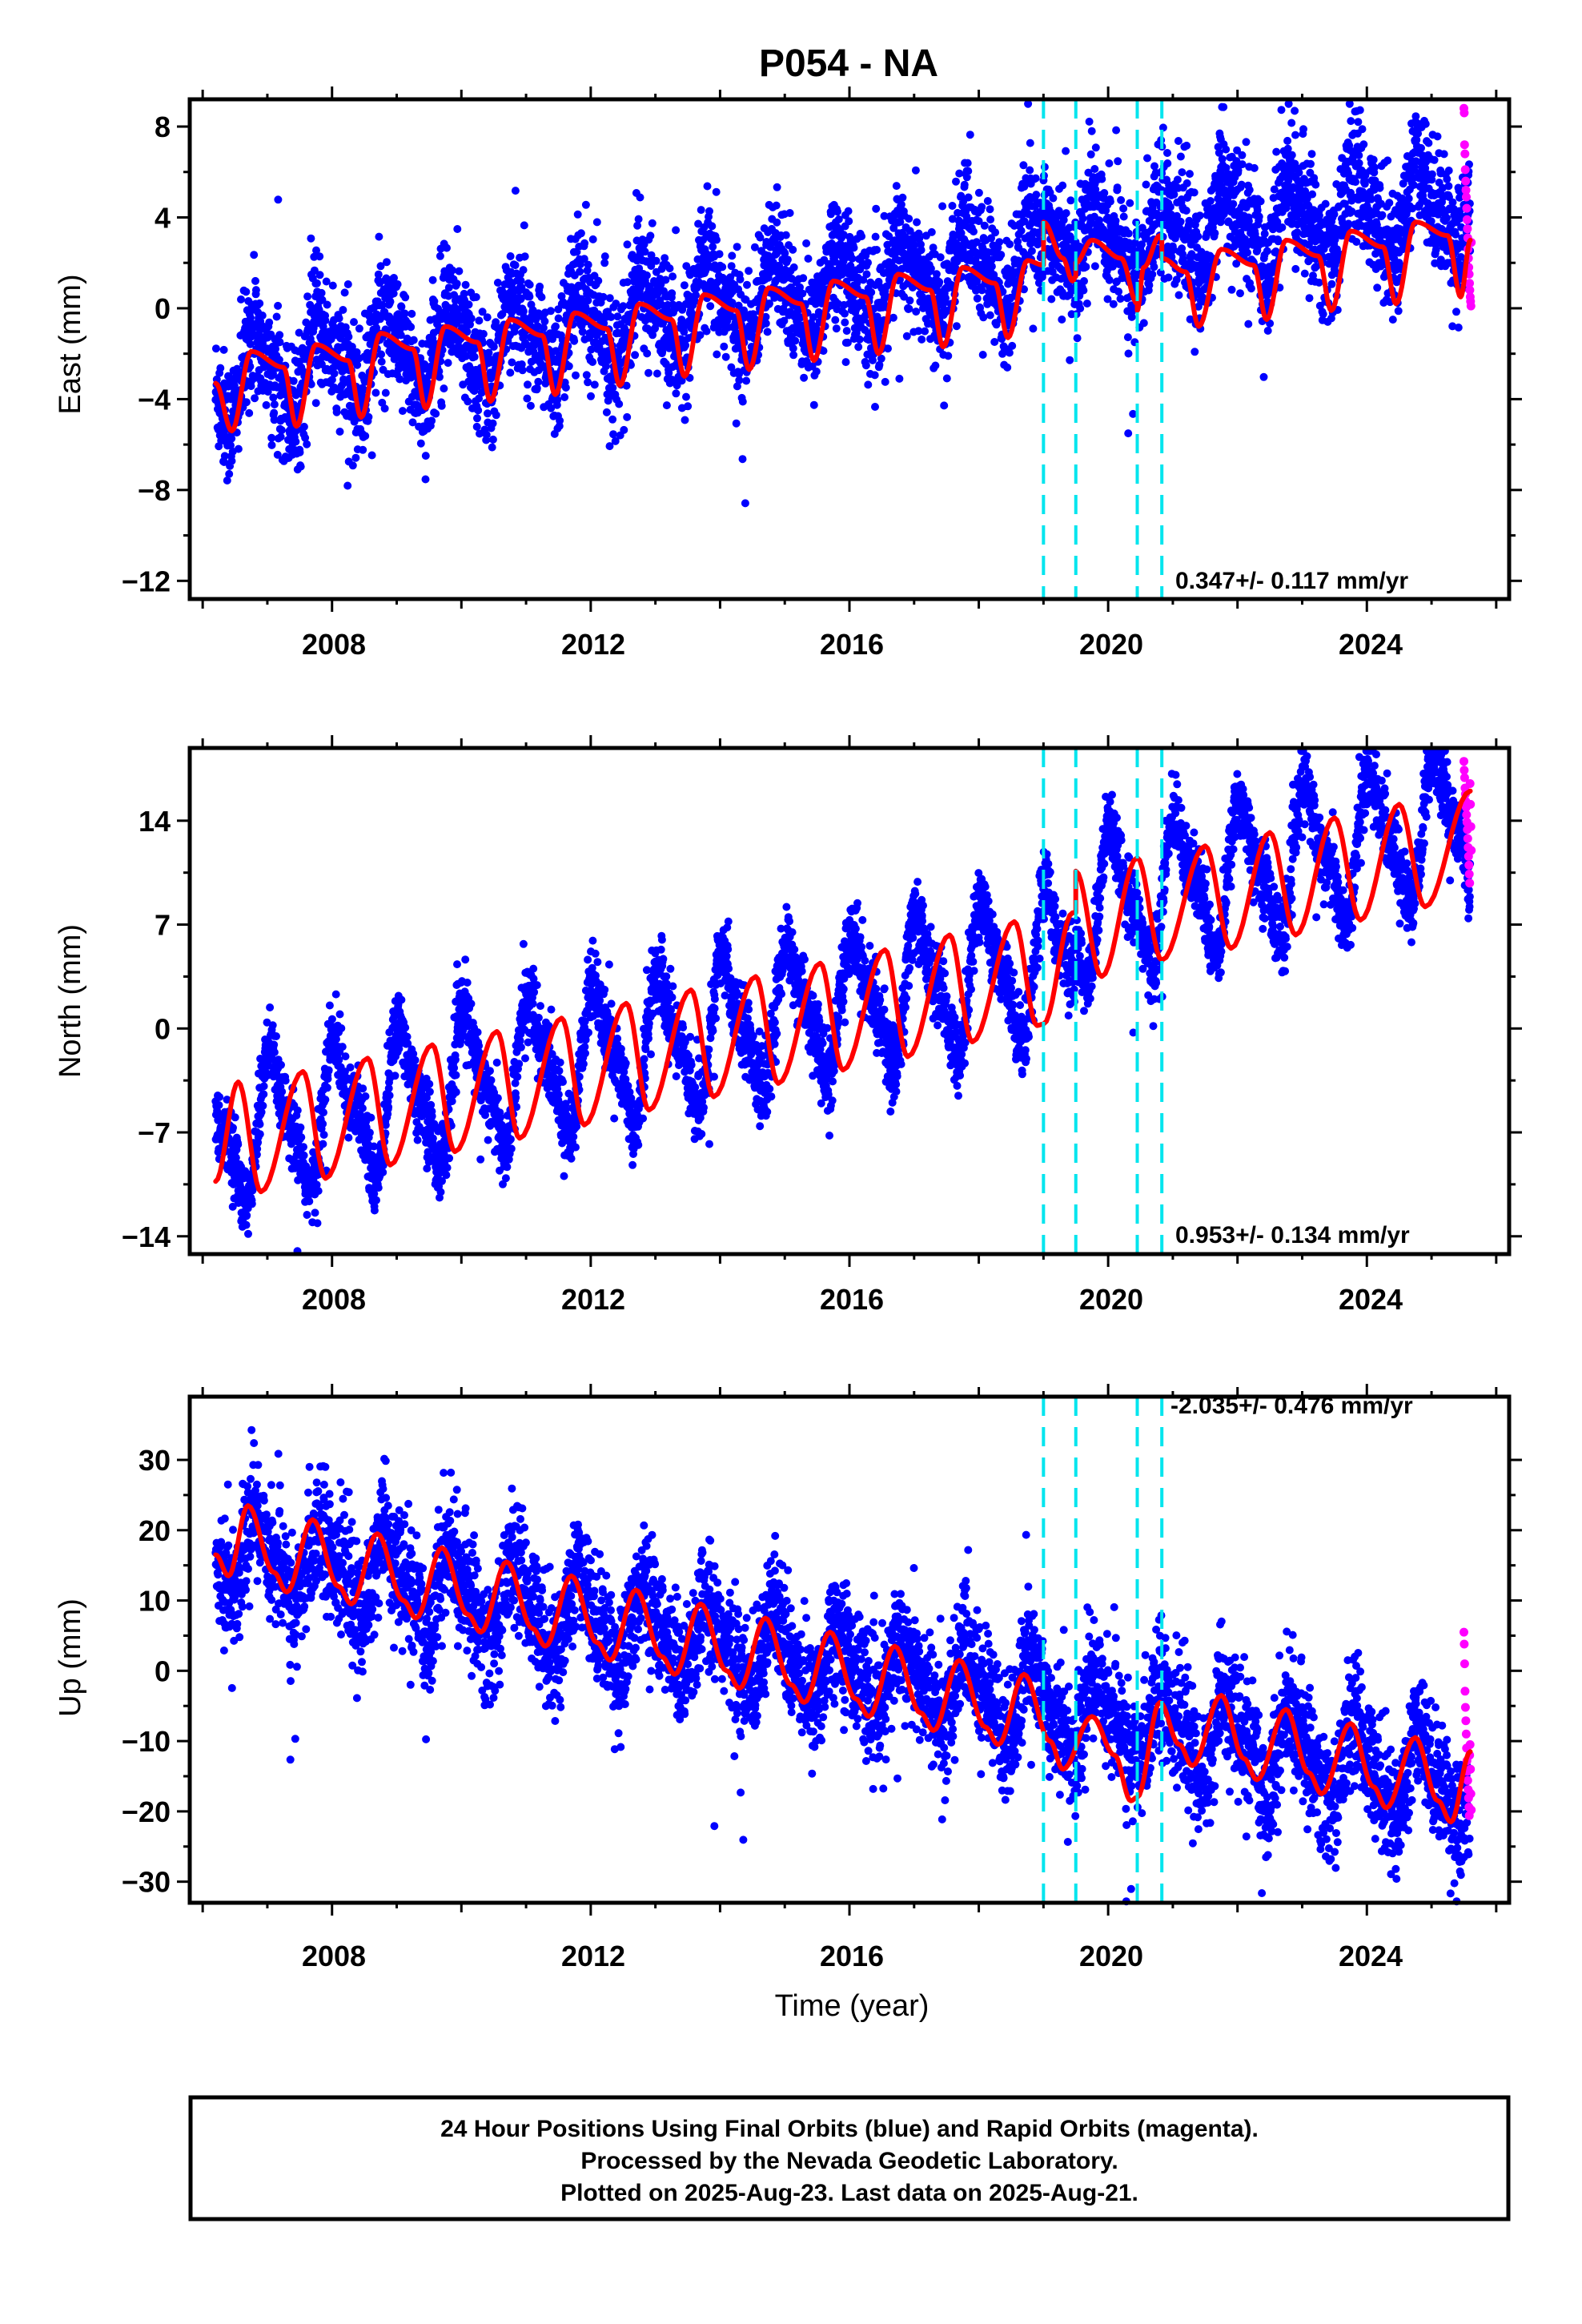 The height and width of the screenshot is (2324, 1582). I want to click on y-tick-label: −7, so click(154, 1132).